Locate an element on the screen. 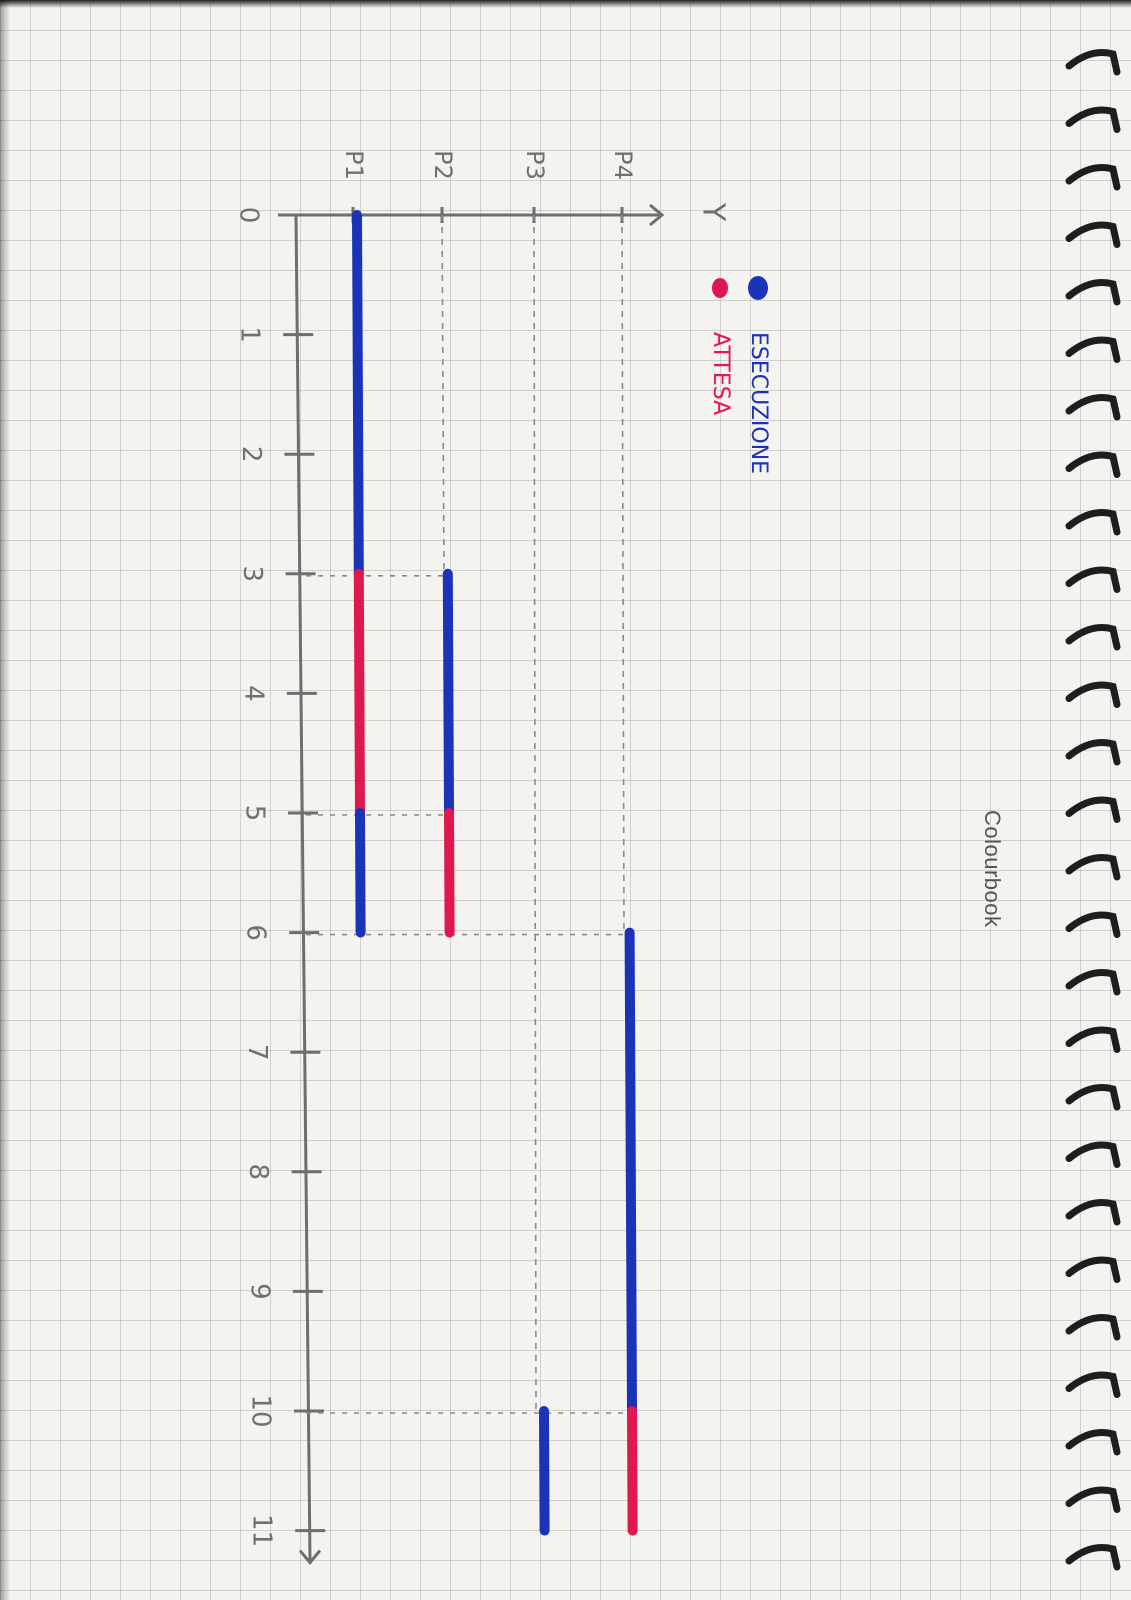  time-tick-label: 5 is located at coordinates (255, 813).